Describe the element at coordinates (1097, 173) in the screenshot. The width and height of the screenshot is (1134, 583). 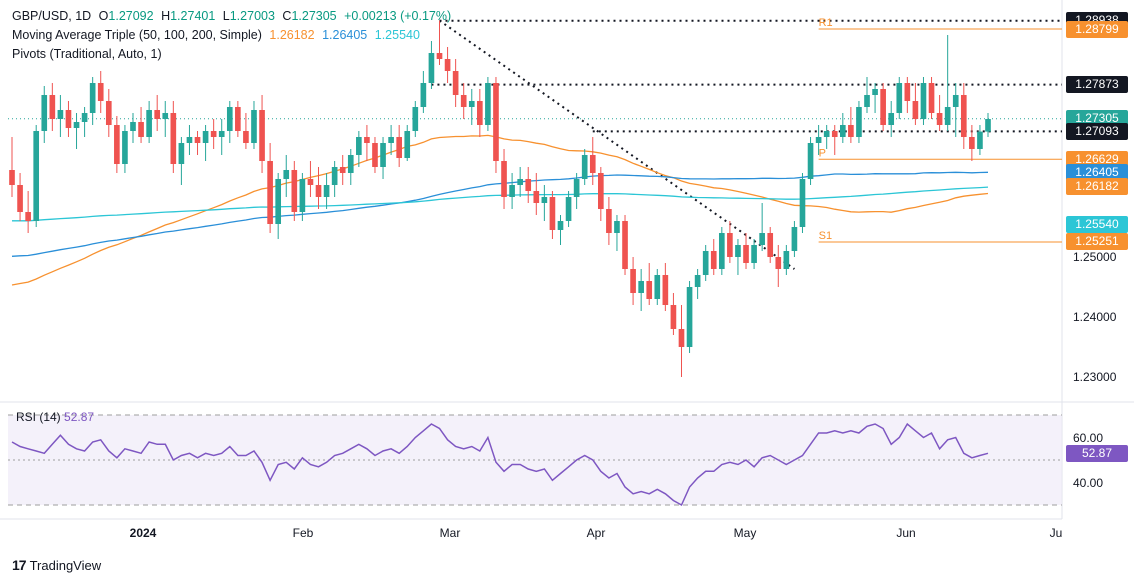
I see `price-badge: 1.26405` at that location.